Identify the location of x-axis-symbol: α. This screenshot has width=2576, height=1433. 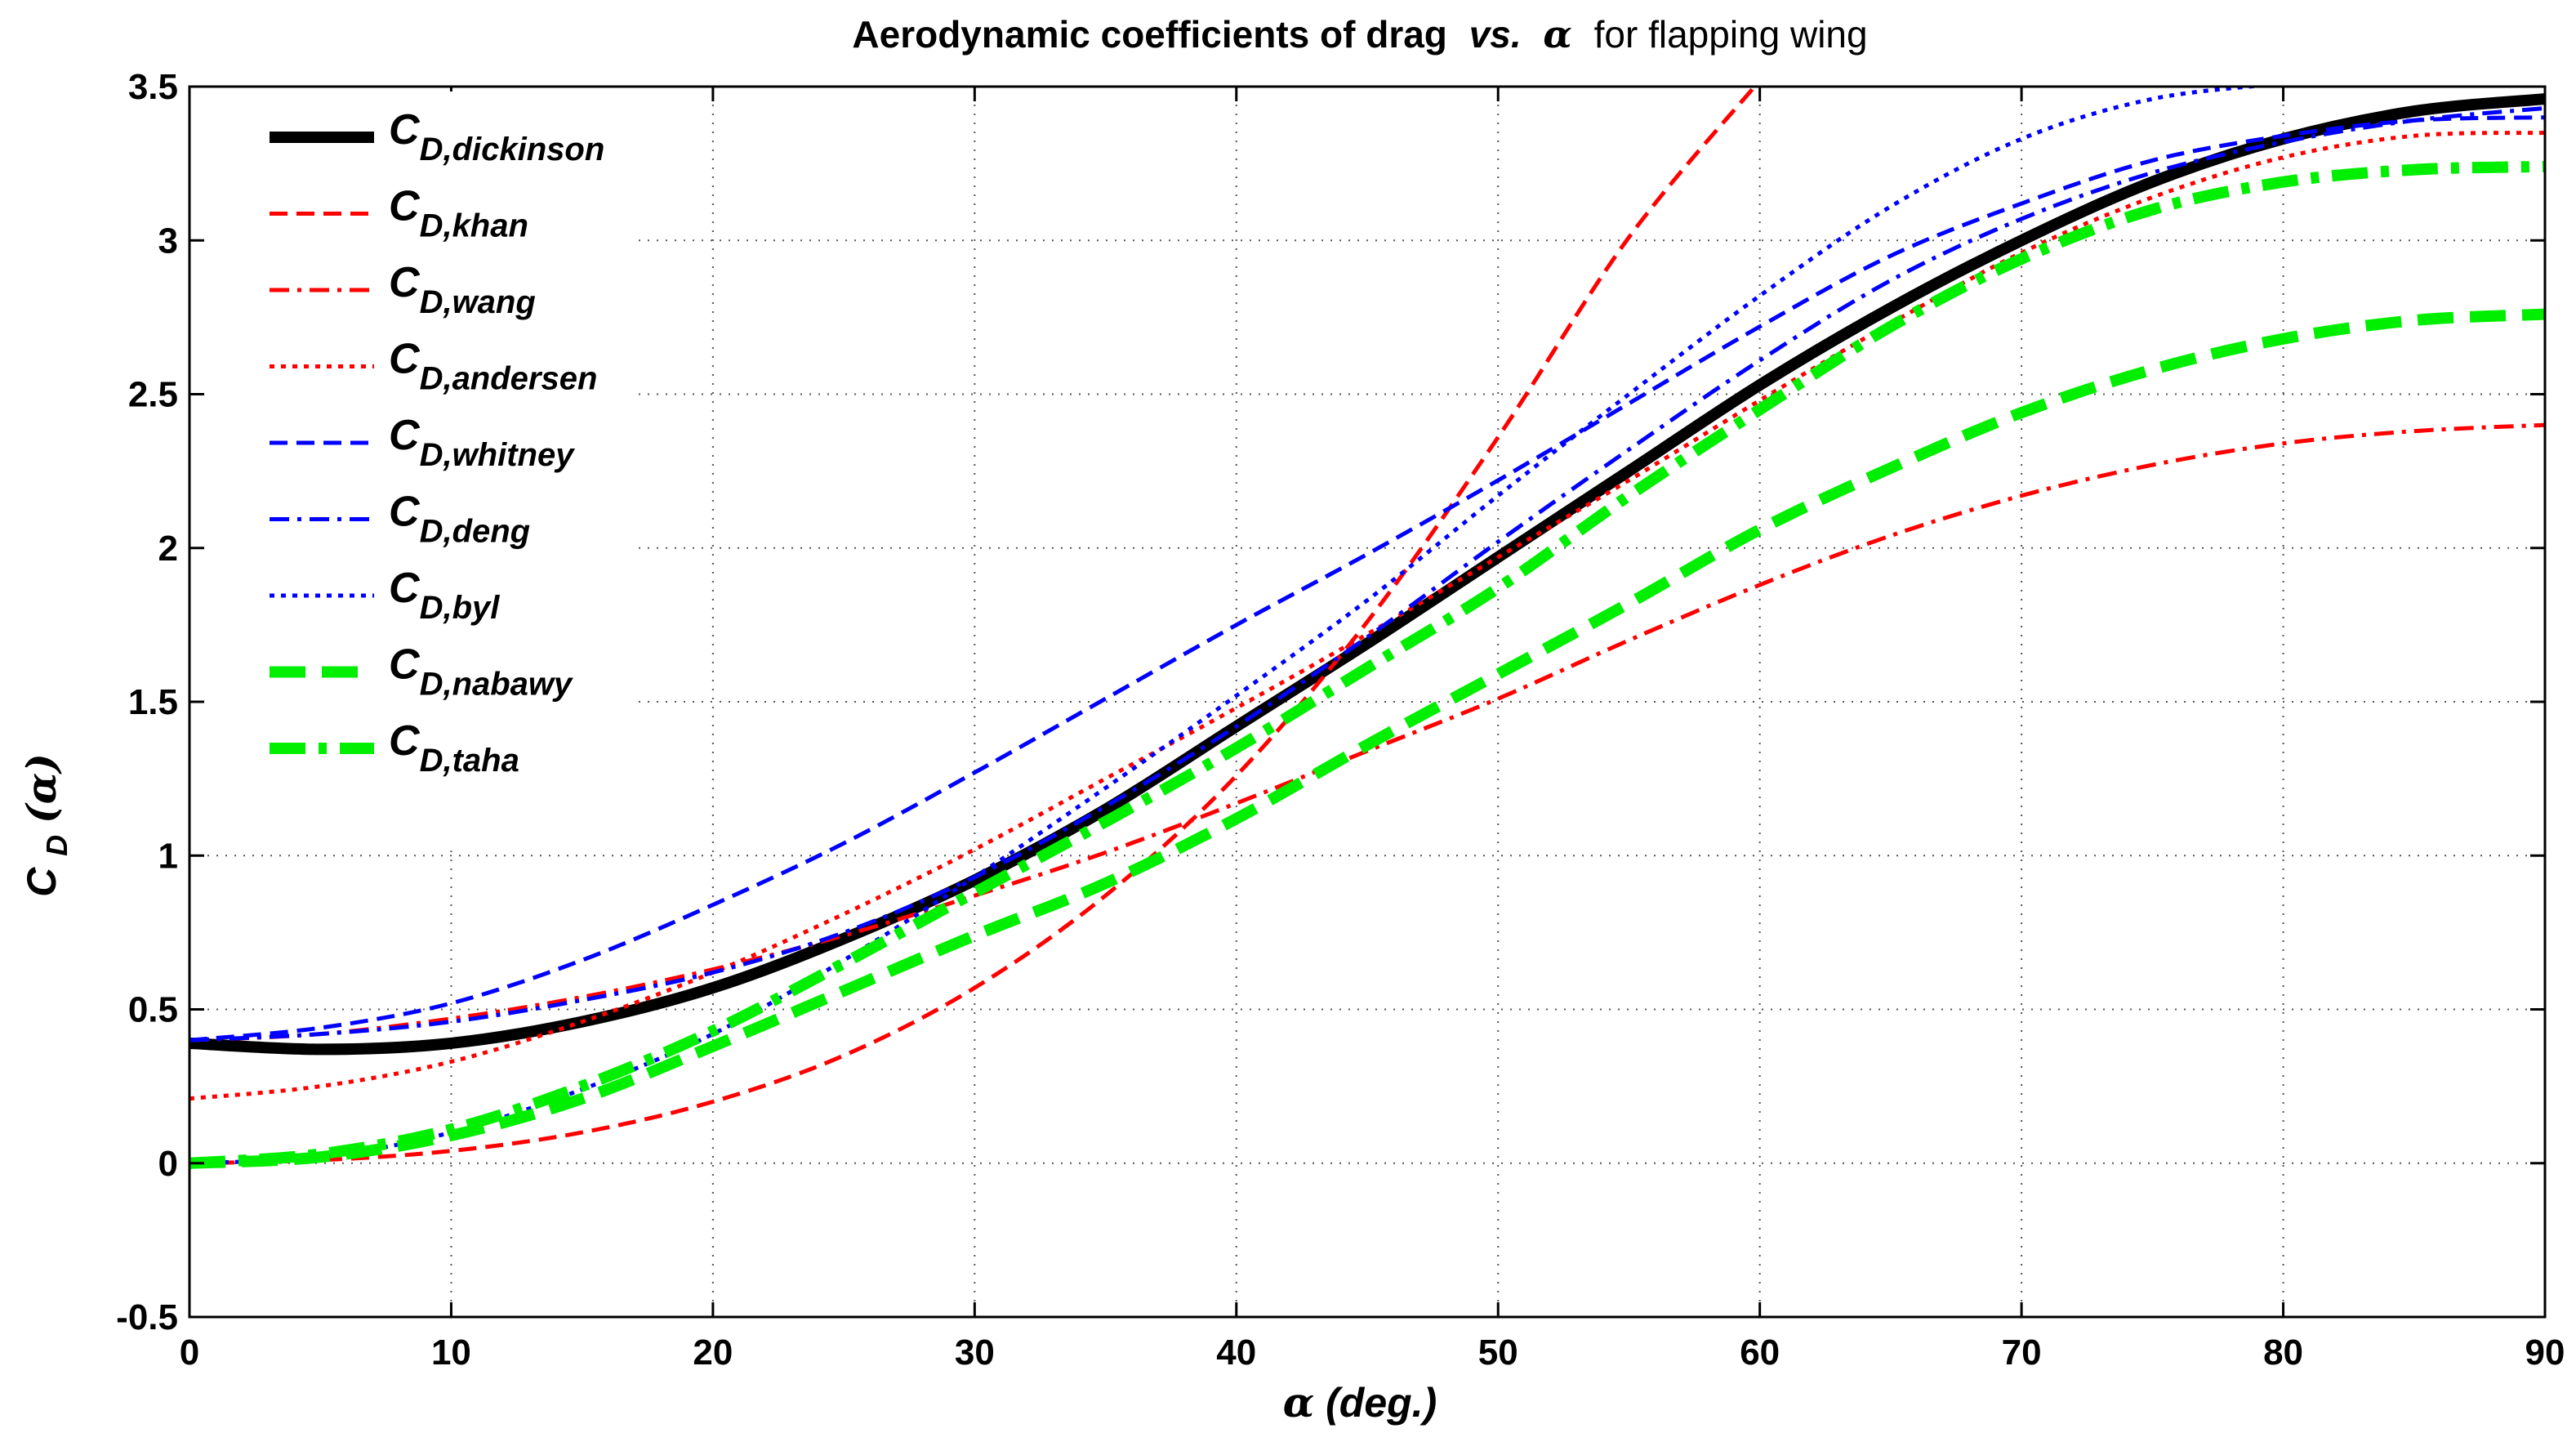
(1298, 1402).